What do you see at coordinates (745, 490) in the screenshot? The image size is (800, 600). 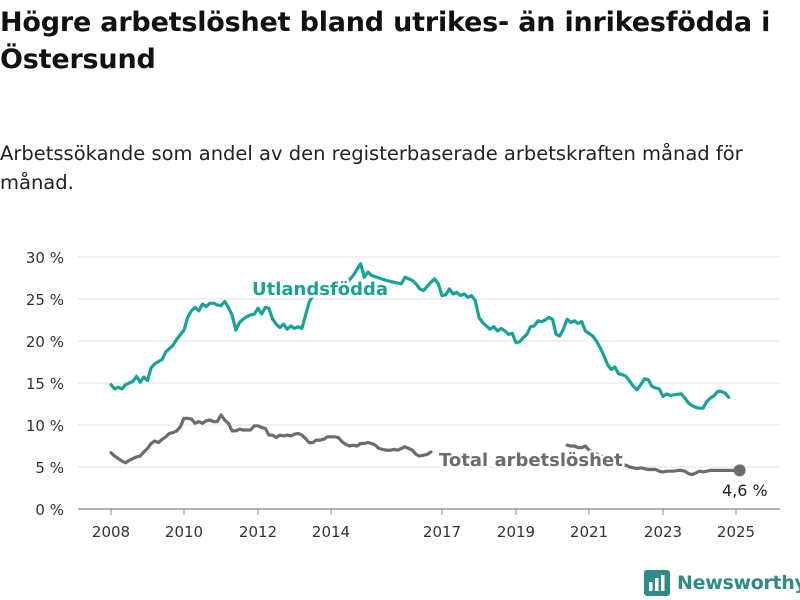 I see `last-value-label: 4,6 %` at bounding box center [745, 490].